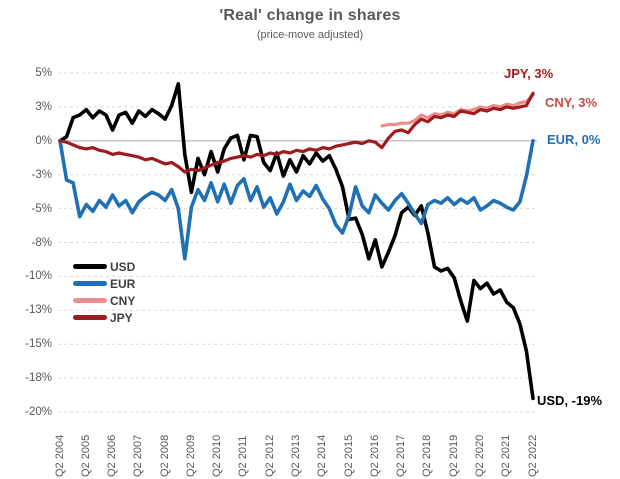  I want to click on x-axis-label: Q2 2021, so click(506, 455).